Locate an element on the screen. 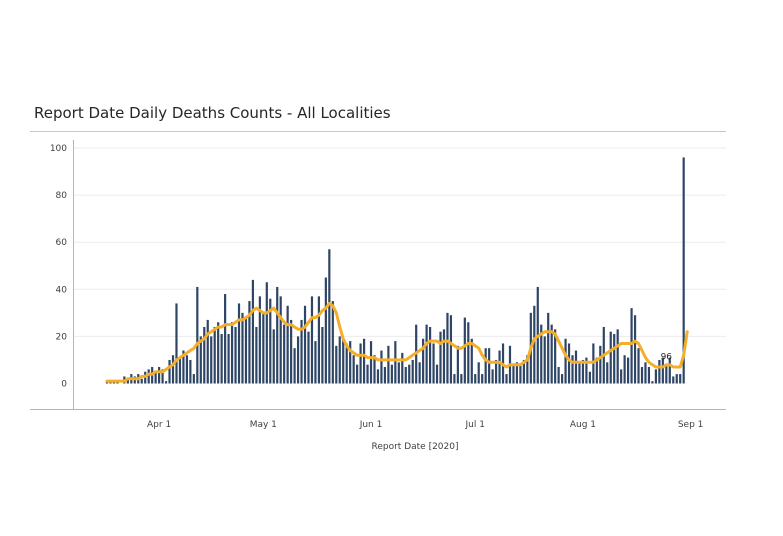 The height and width of the screenshot is (536, 783). x-tick-label: Apr 1 is located at coordinates (159, 425).